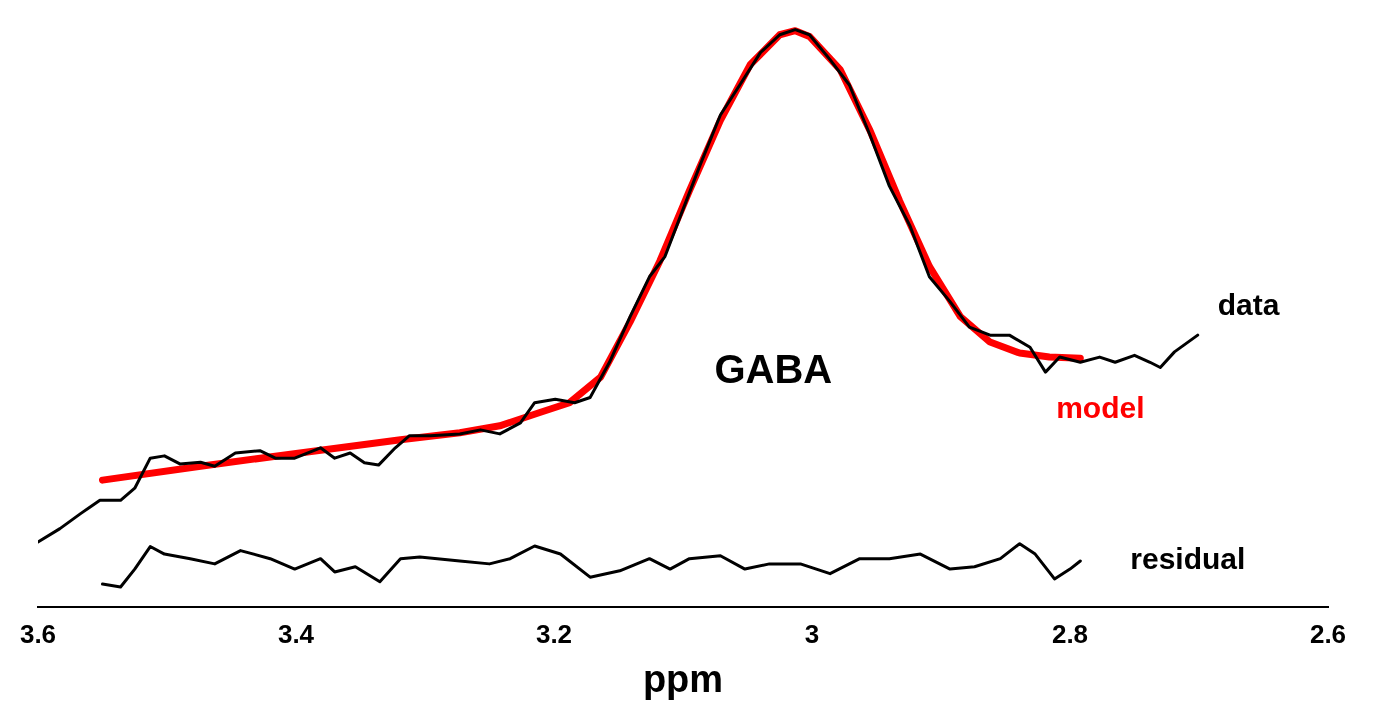 This screenshot has height=721, width=1376. Describe the element at coordinates (554, 633) in the screenshot. I see `x-tick-label: 3.2` at that location.